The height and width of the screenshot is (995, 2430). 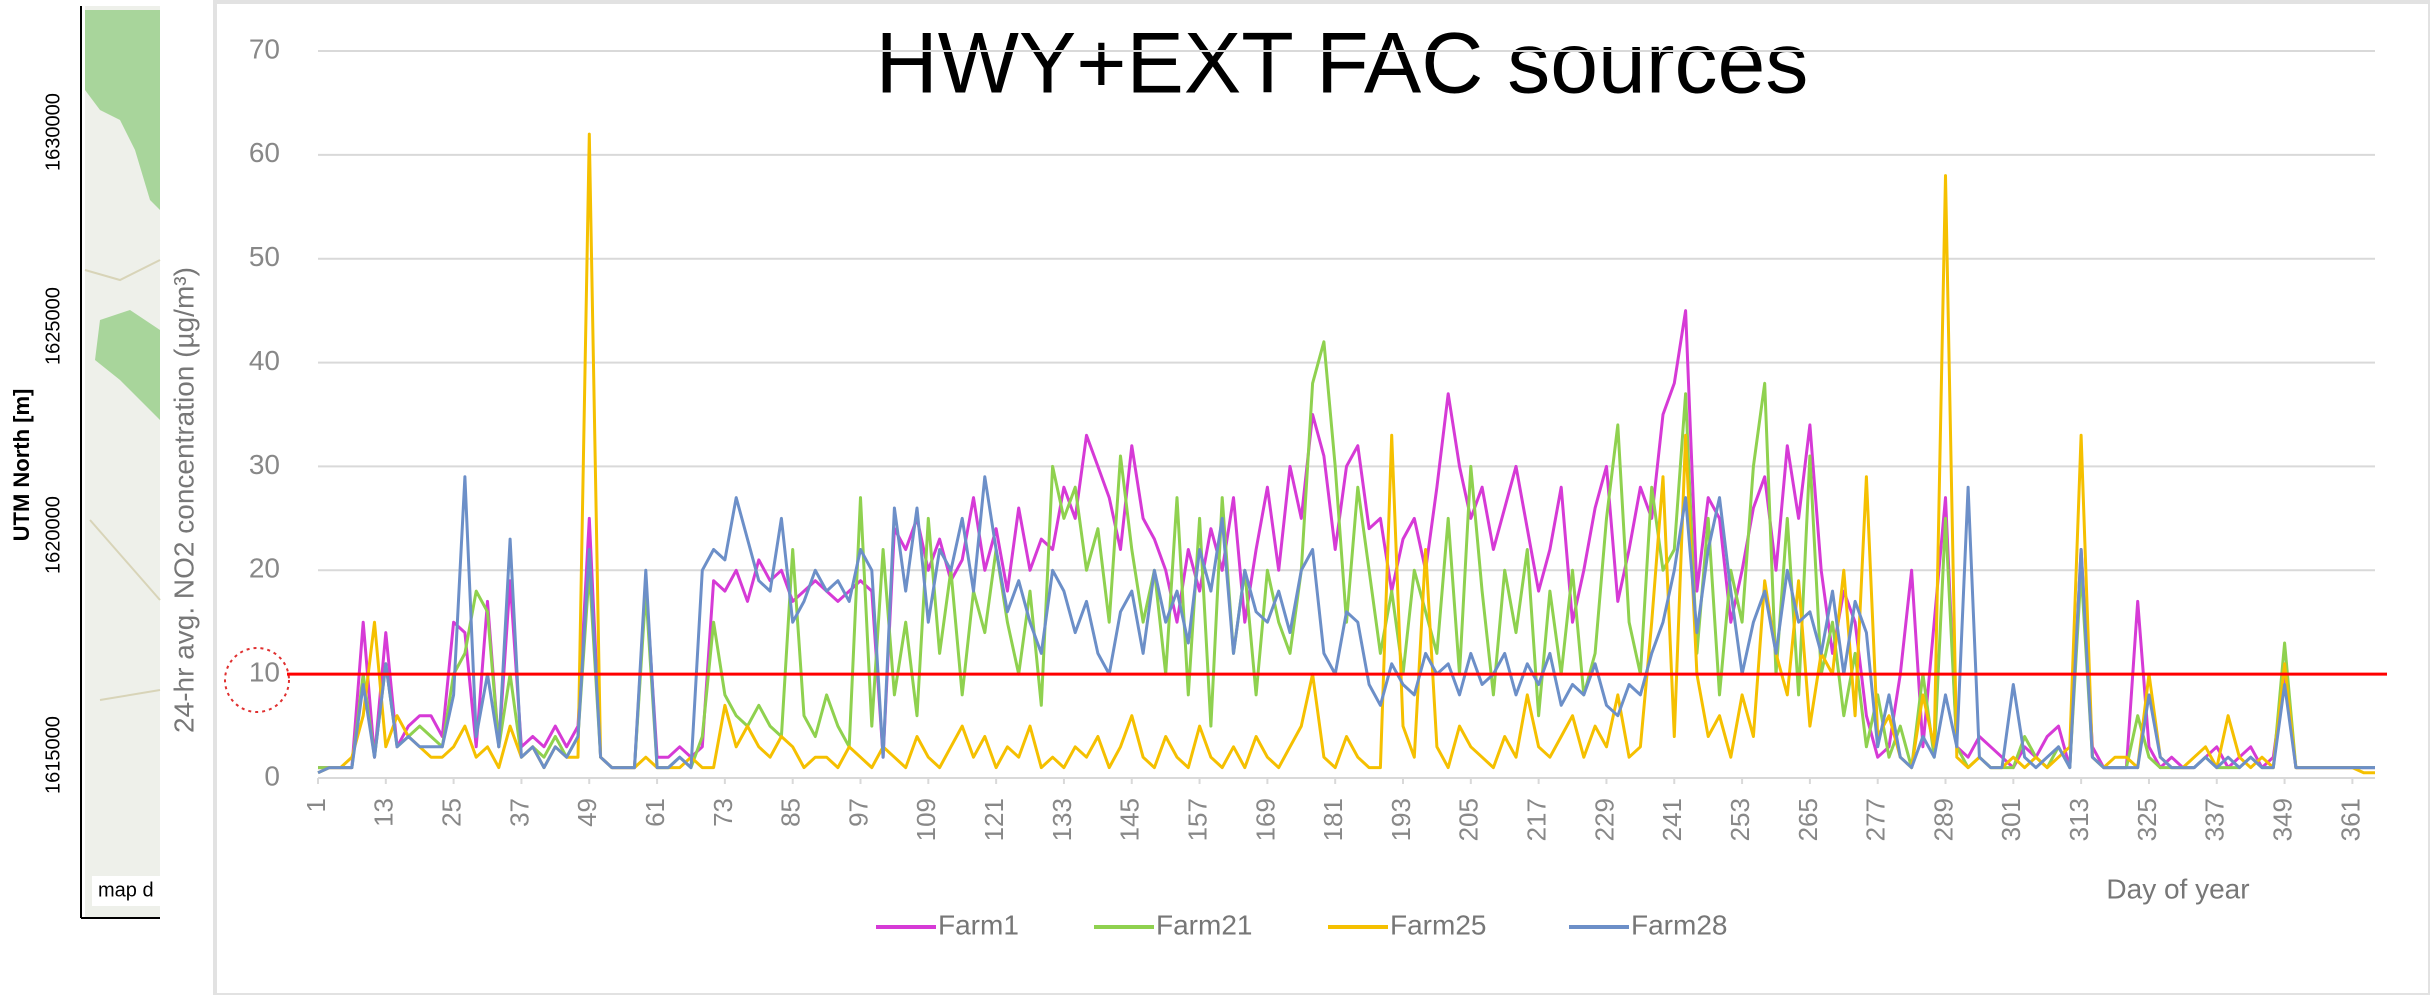 What do you see at coordinates (21, 465) in the screenshot?
I see `map-axis-label: UTM North [m]` at bounding box center [21, 465].